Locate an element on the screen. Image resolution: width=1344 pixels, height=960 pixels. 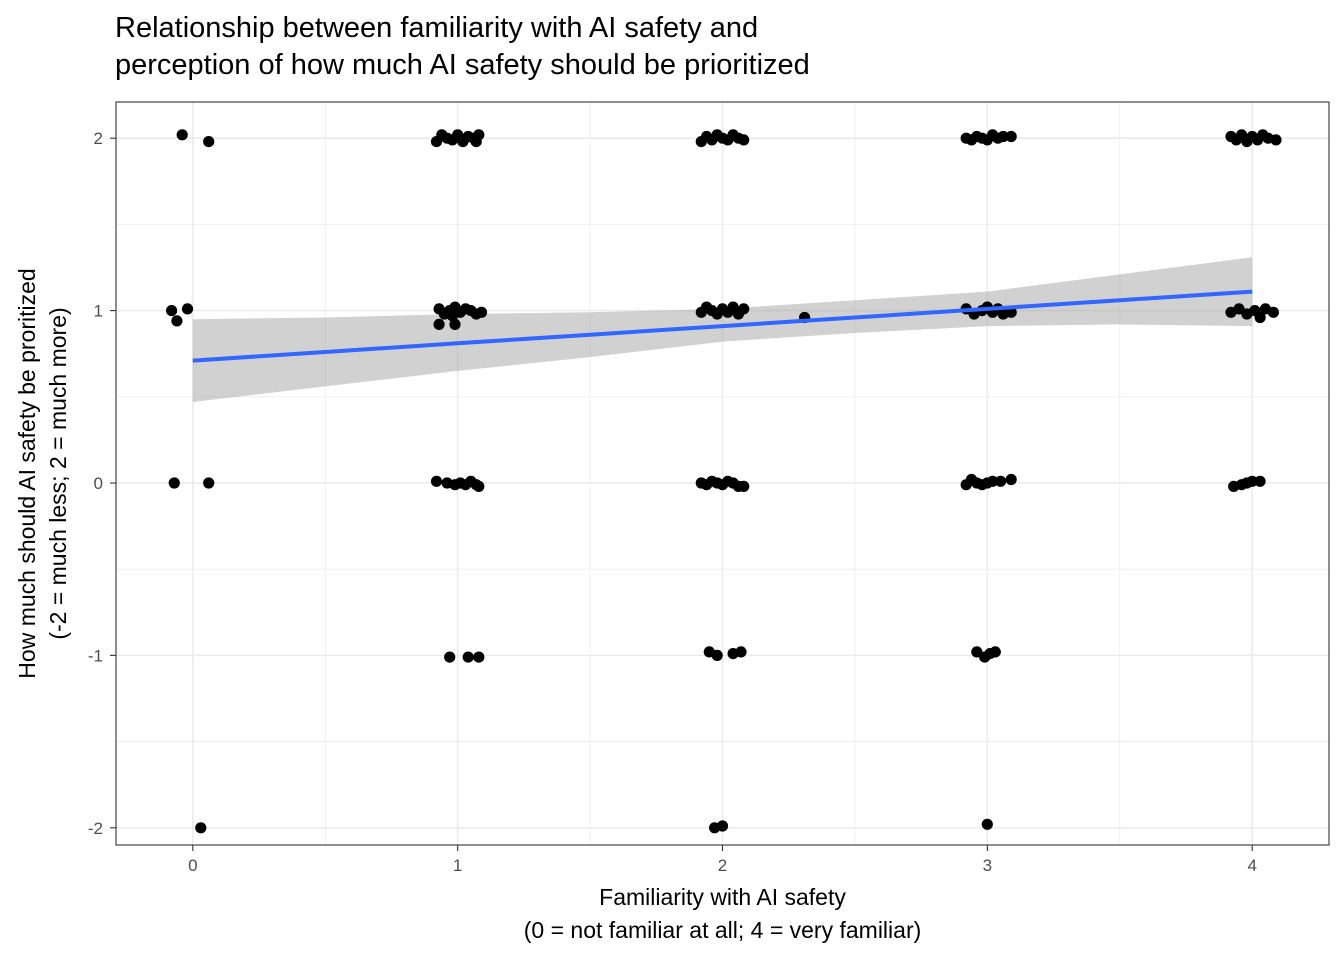
x-tick-label: 4 is located at coordinates (1251, 865).